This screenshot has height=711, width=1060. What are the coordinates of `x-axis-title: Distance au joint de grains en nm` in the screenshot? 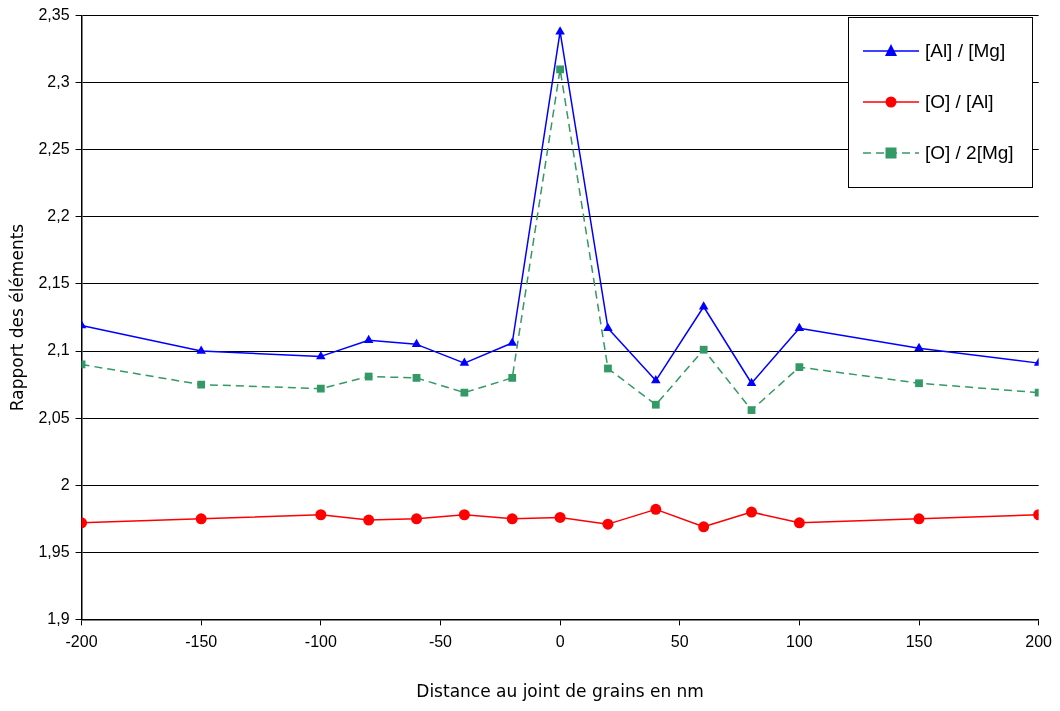 It's located at (560, 691).